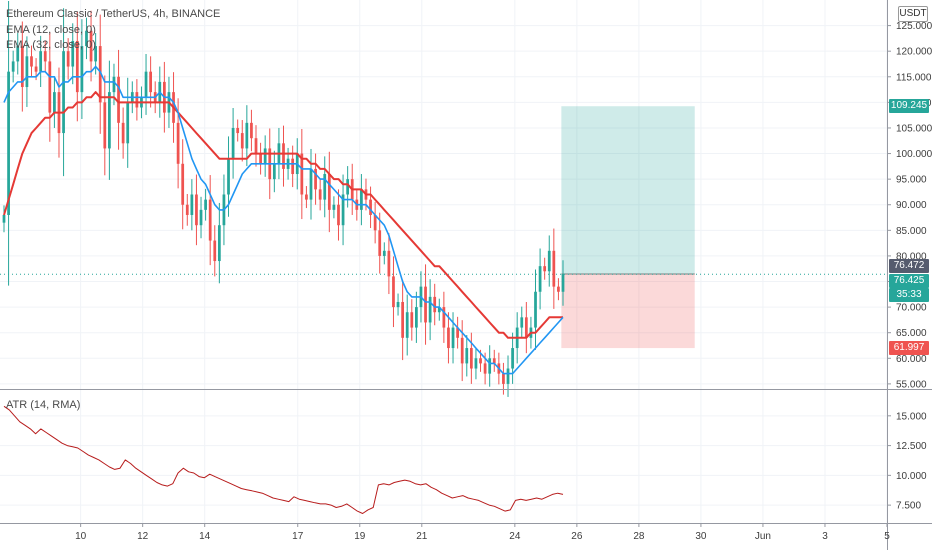  Describe the element at coordinates (913, 14) in the screenshot. I see `currency-selector: USDT` at that location.